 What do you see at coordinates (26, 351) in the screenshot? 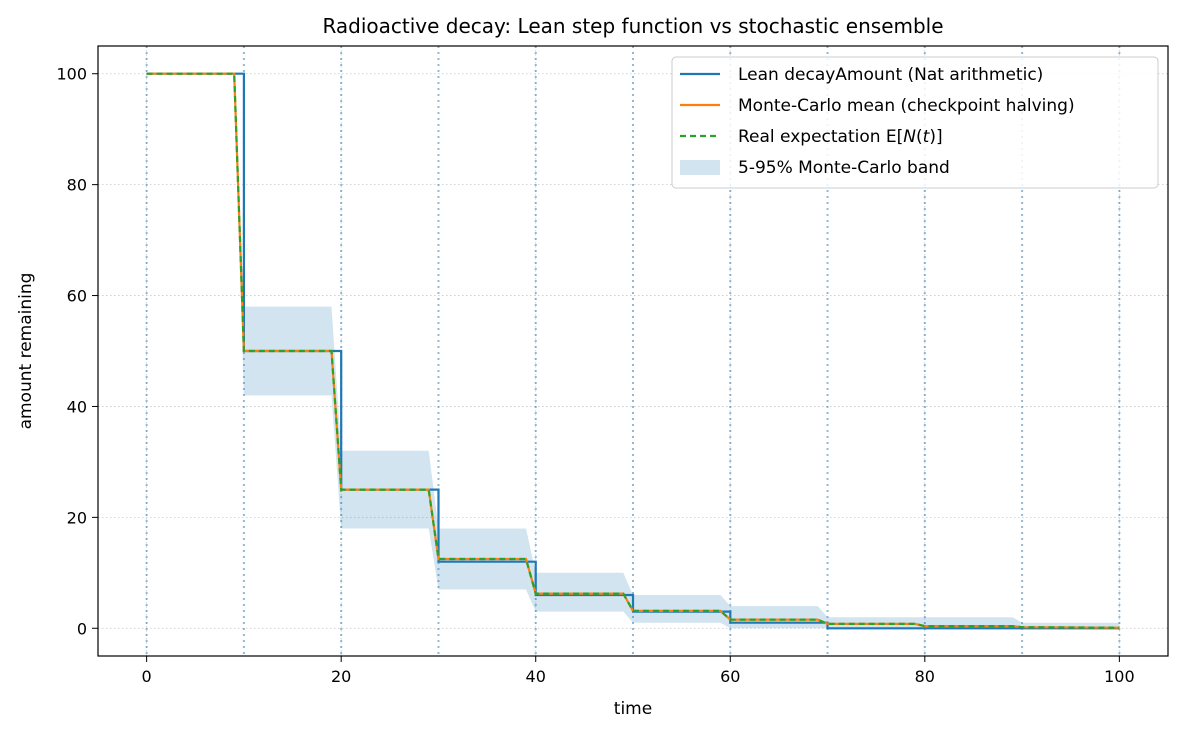
I see `y-axis-label: amount remaining` at bounding box center [26, 351].